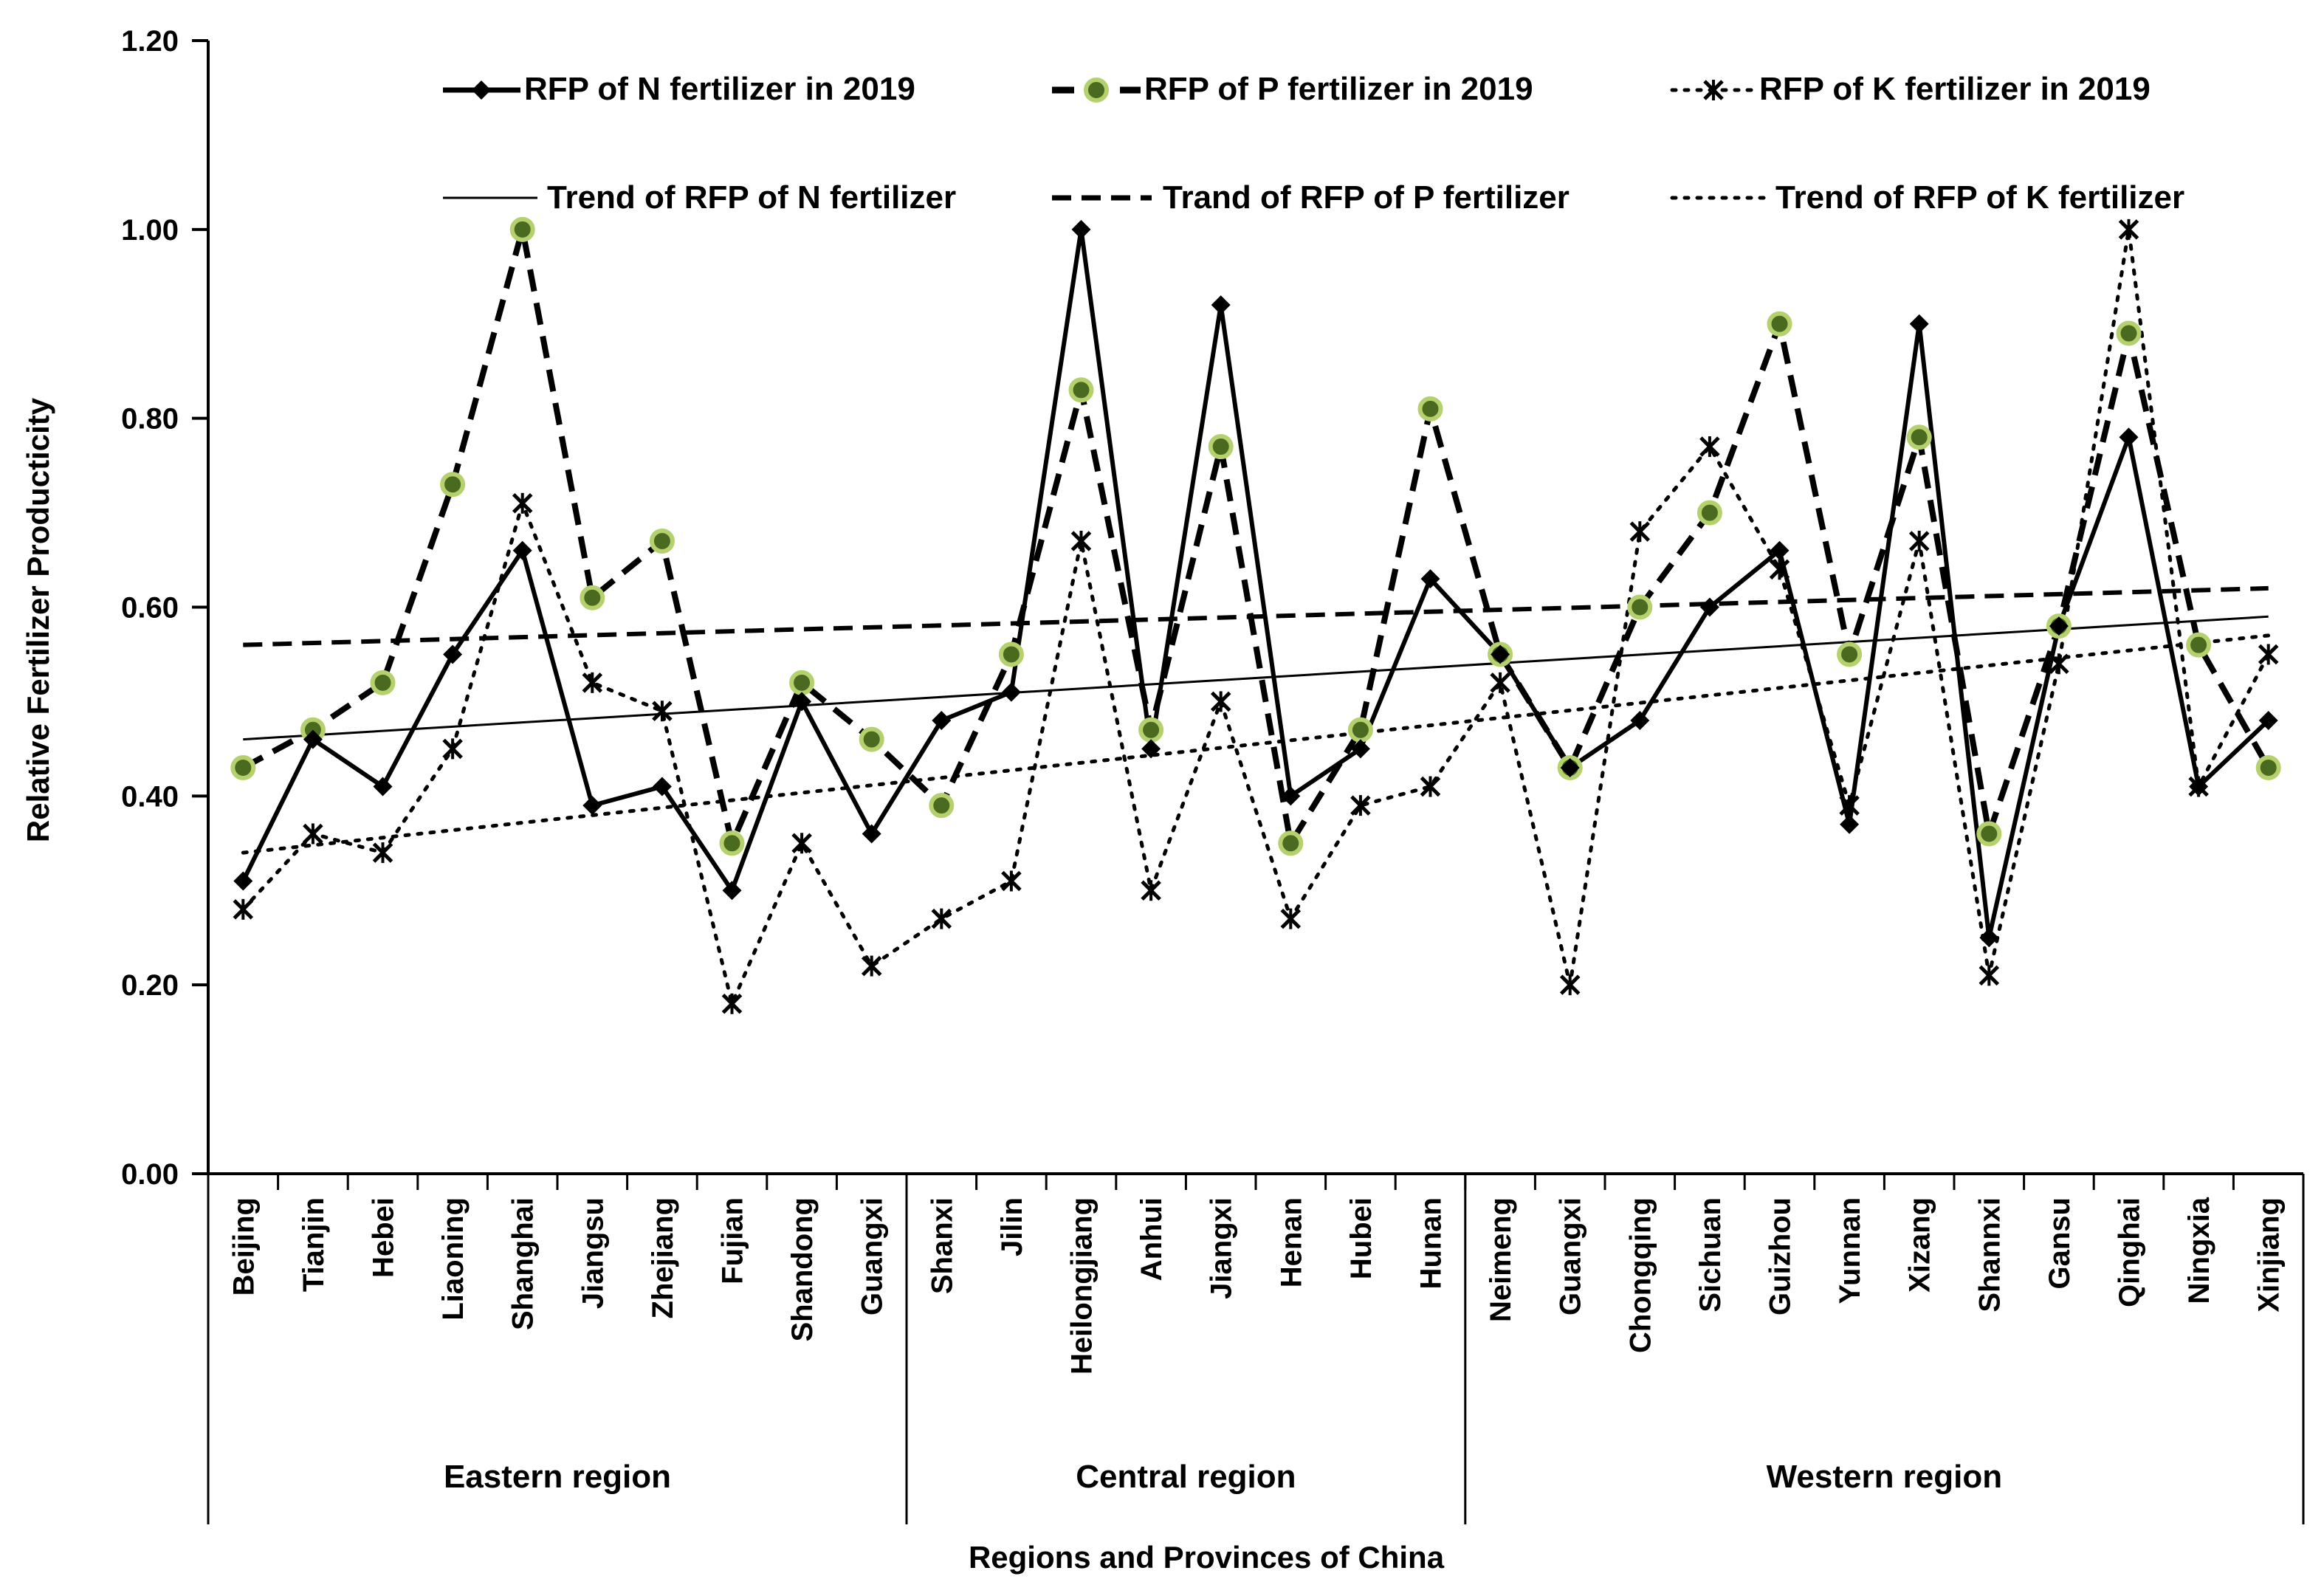 This screenshot has width=2324, height=1579. I want to click on legend-label-n: RFP of N fertilizer in 2019, so click(719, 89).